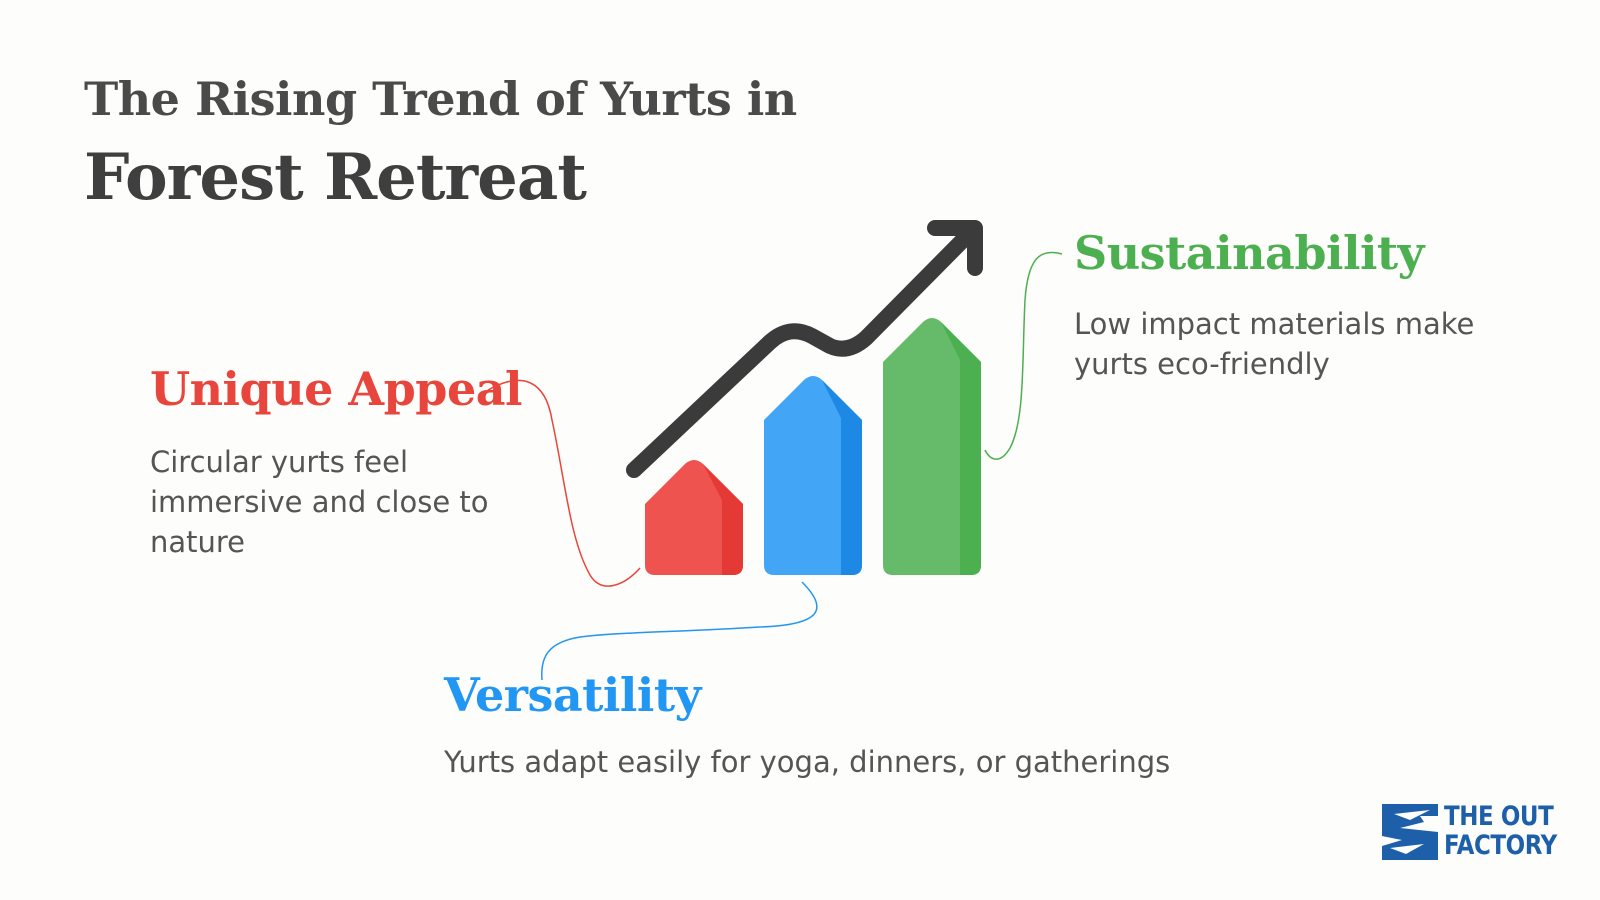  I want to click on unique-appeal-connector, so click(564, 483).